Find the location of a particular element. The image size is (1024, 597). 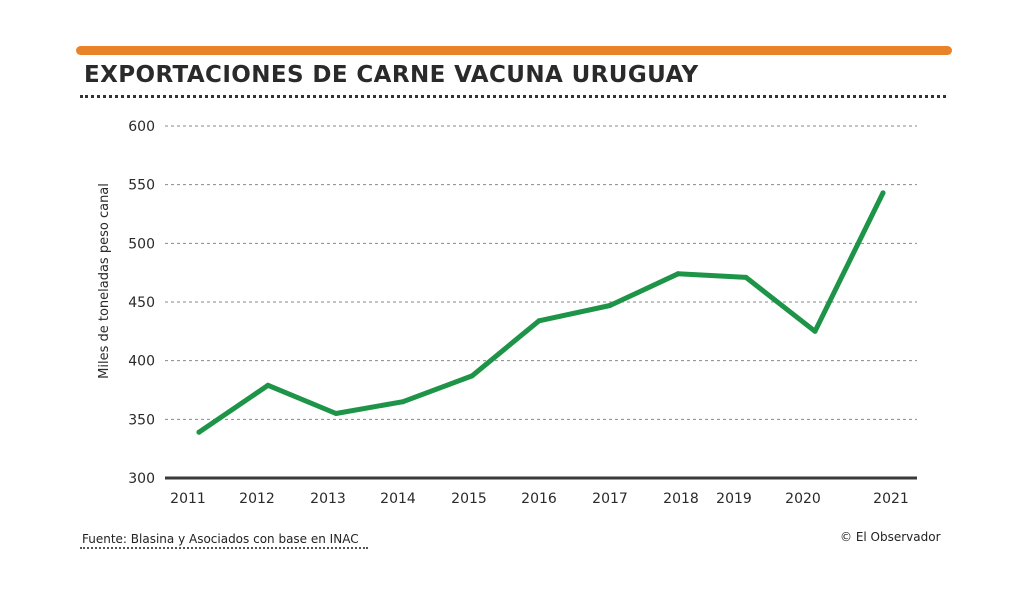

y-tick-label-500: 500 is located at coordinates (141, 244).